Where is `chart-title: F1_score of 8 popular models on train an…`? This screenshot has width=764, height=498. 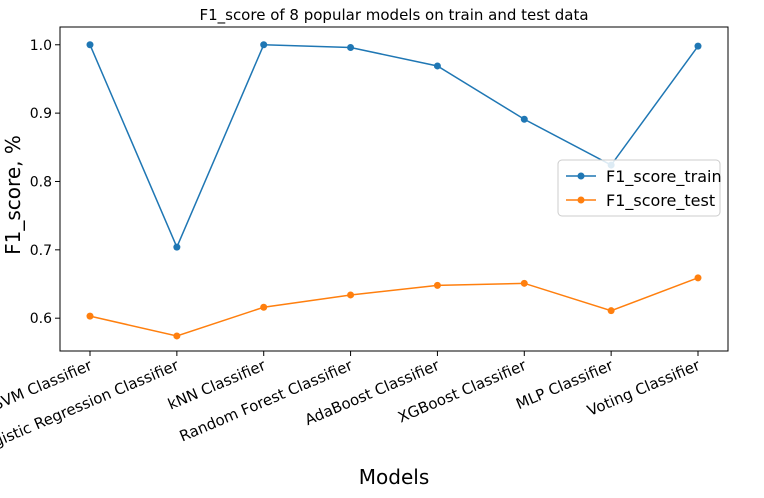
chart-title: F1_score of 8 popular models on train an… is located at coordinates (393, 15).